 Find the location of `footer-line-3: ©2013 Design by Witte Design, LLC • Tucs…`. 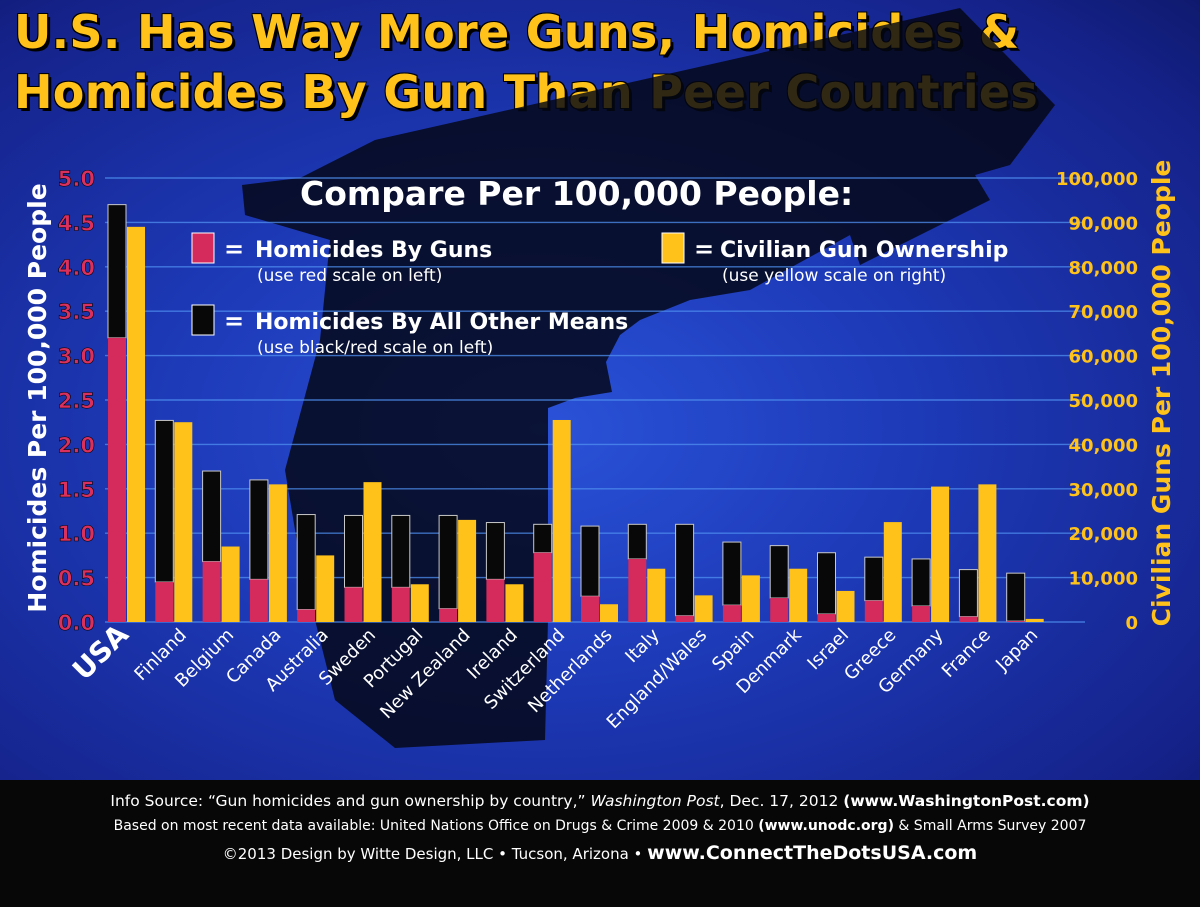

footer-line-3: ©2013 Design by Witte Design, LLC • Tucs… is located at coordinates (600, 853).